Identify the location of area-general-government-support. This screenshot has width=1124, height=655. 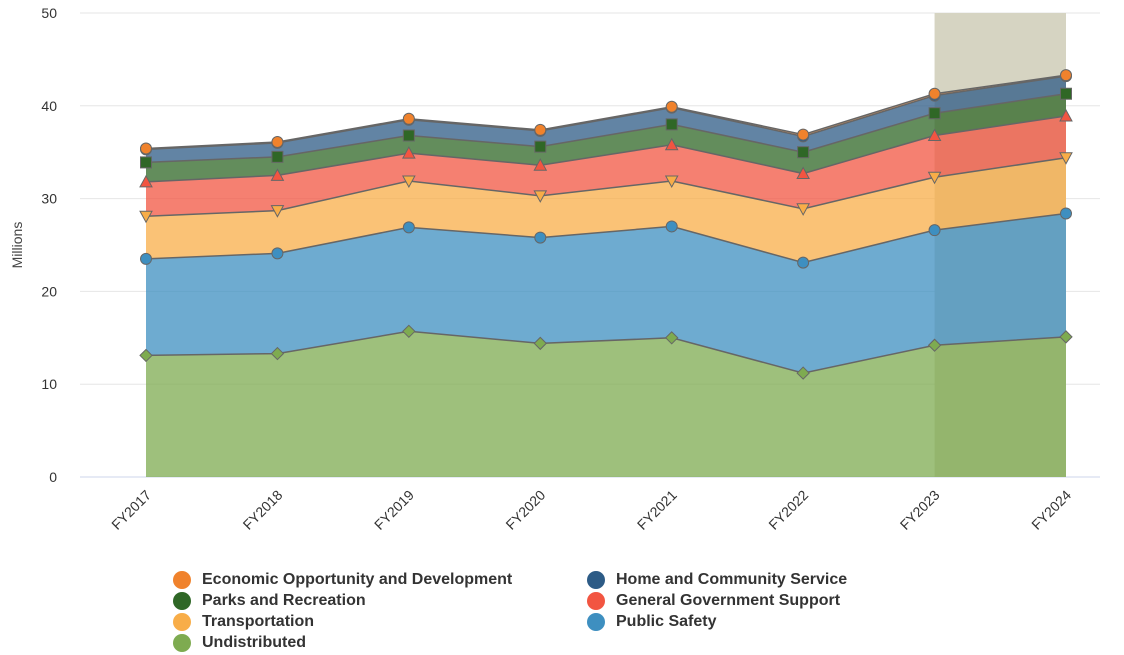
(606, 166).